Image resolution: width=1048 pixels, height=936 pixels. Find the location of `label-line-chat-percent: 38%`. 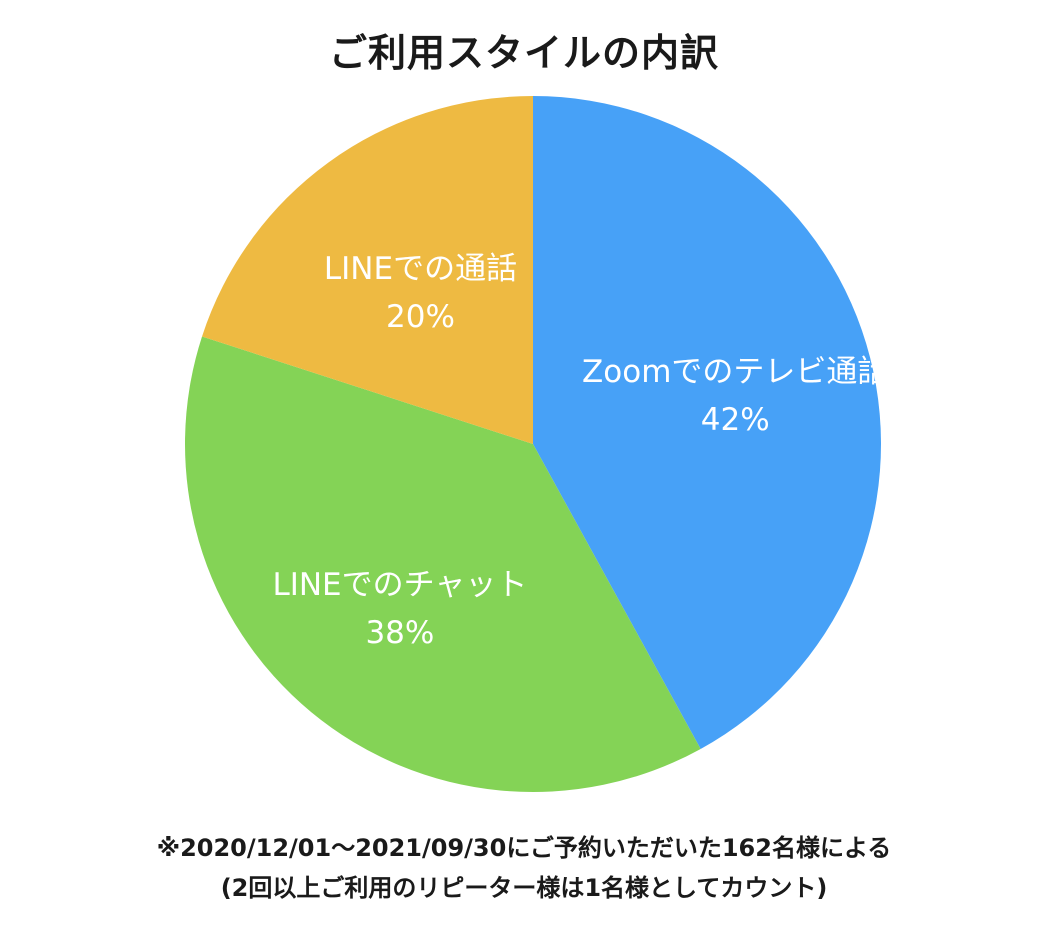

label-line-chat-percent: 38% is located at coordinates (399, 633).